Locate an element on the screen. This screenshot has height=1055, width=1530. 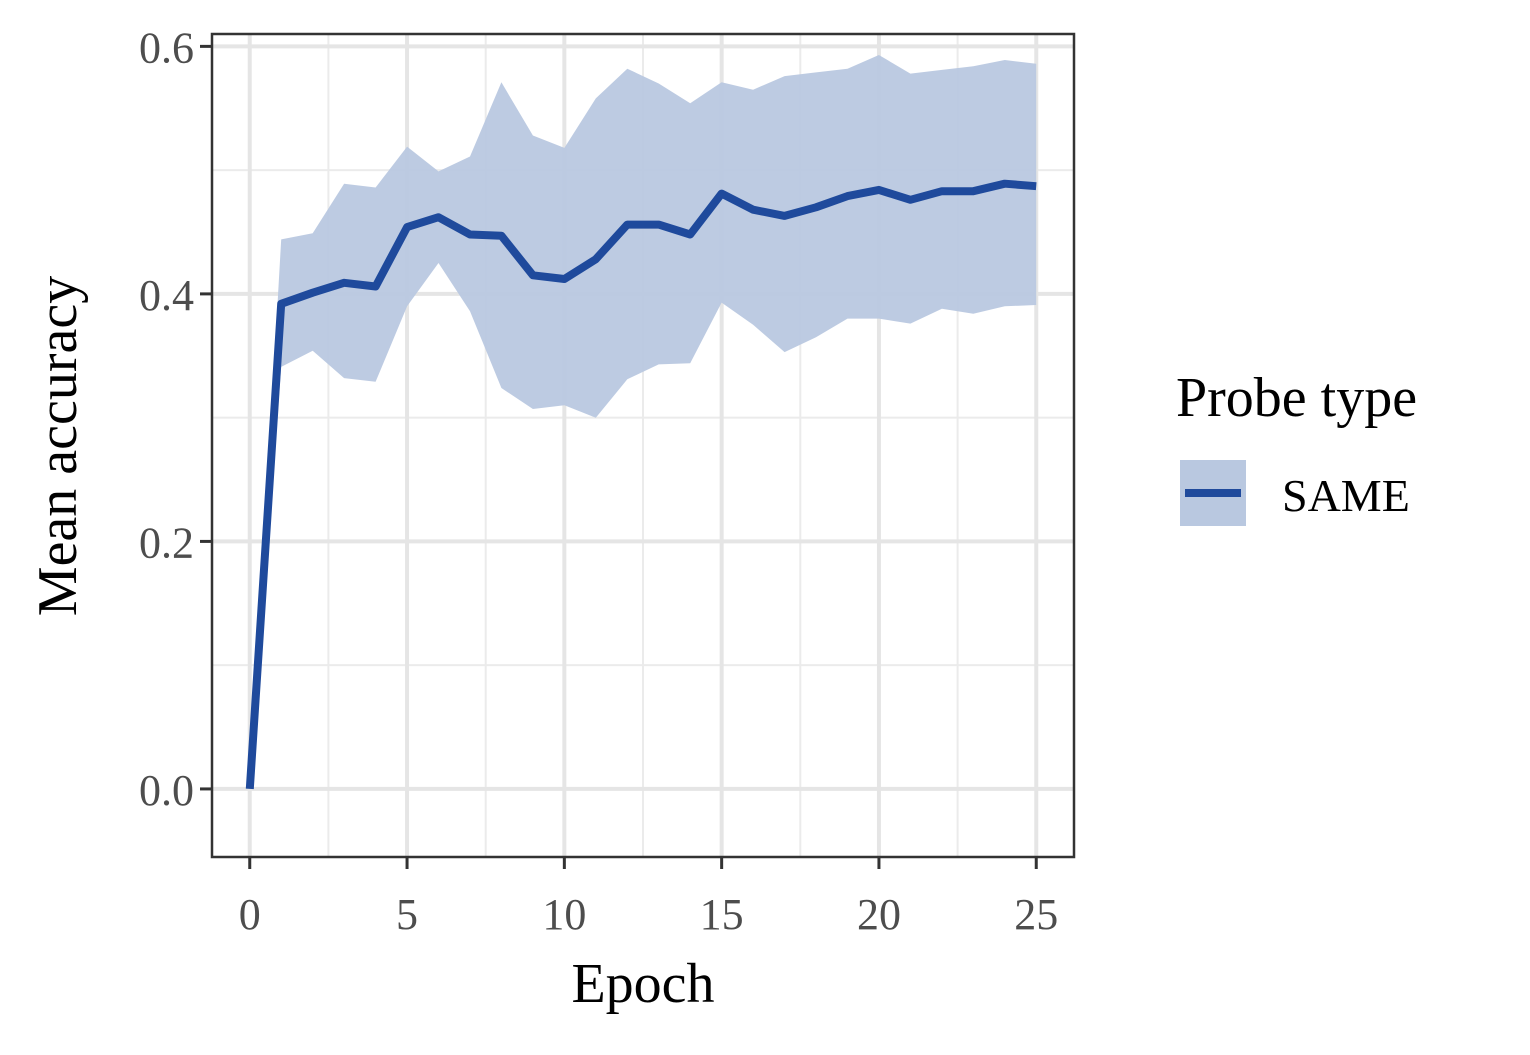
x-axis-title: Epoch is located at coordinates (642, 984).